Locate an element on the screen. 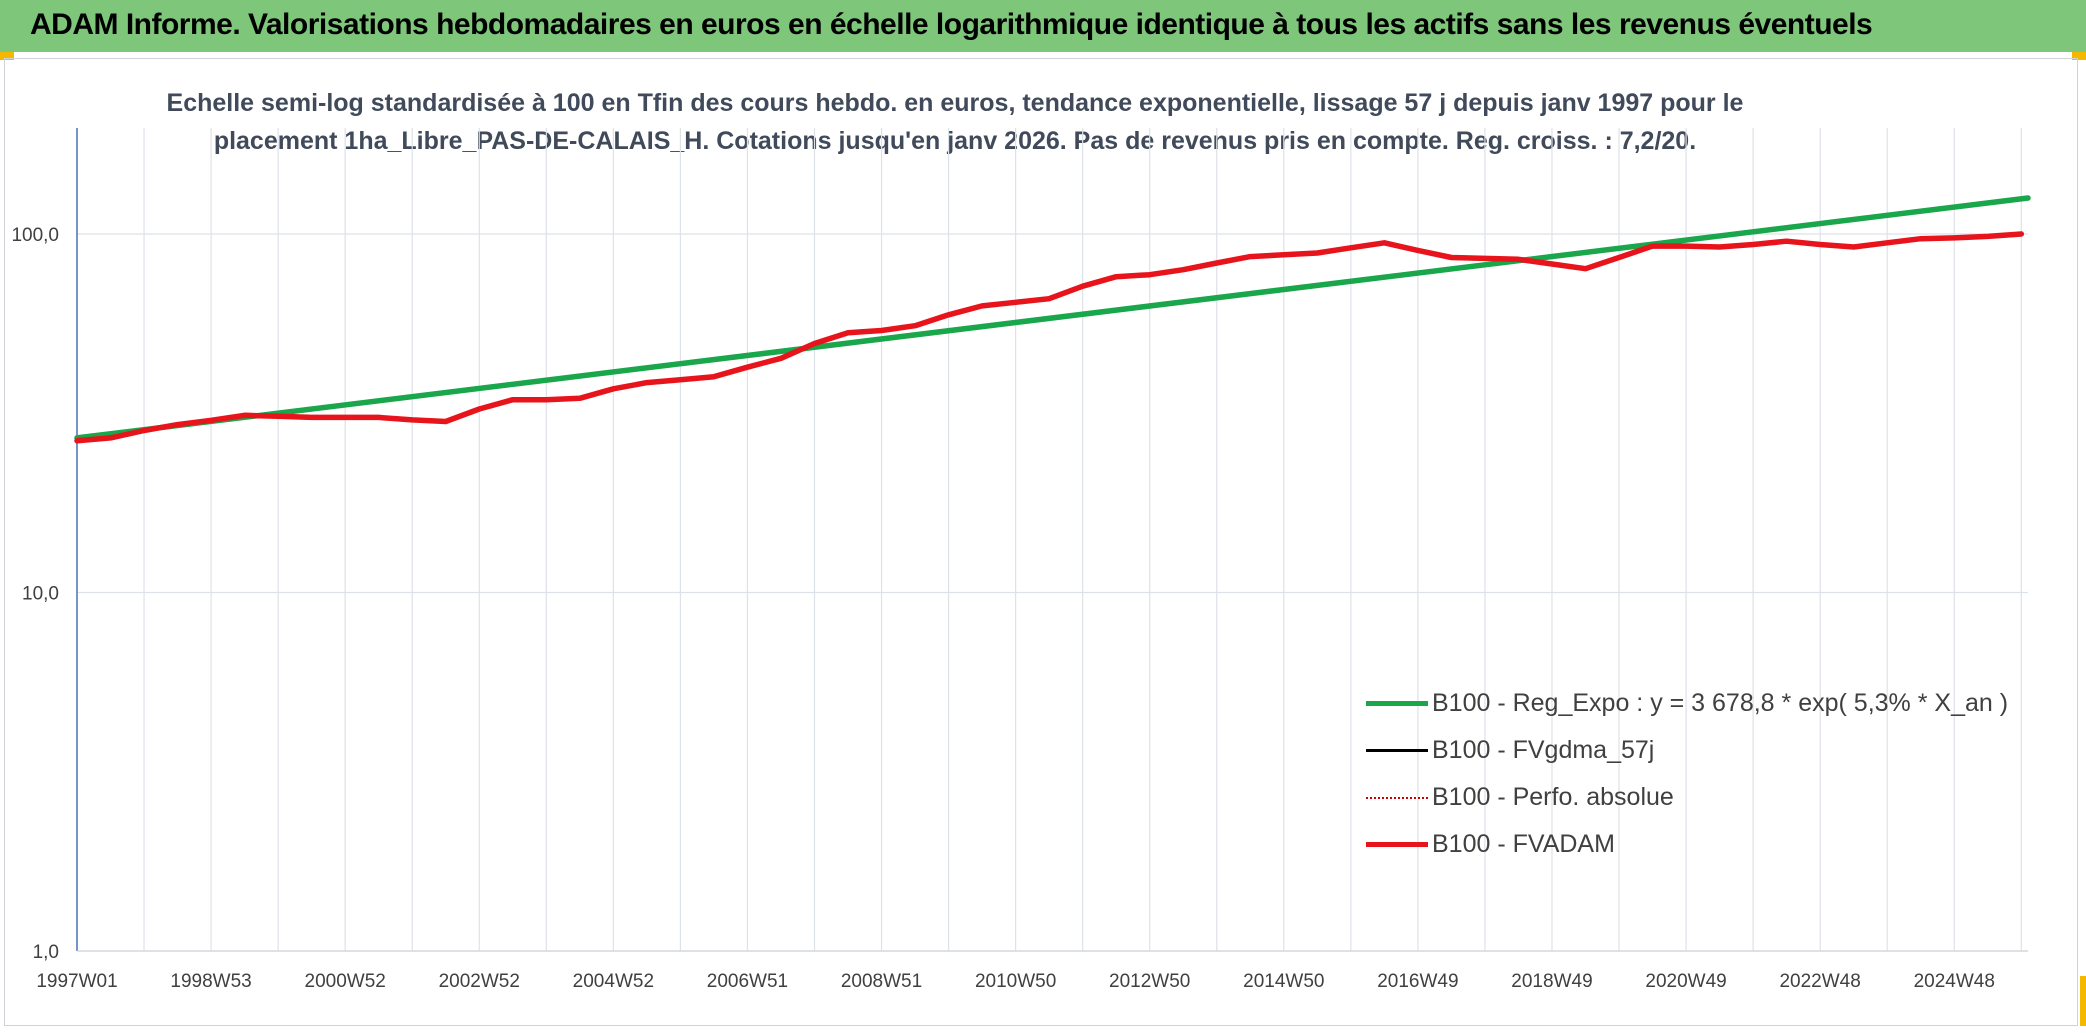 The image size is (2086, 1033). x-tick-label: 2020W49 is located at coordinates (1685, 981).